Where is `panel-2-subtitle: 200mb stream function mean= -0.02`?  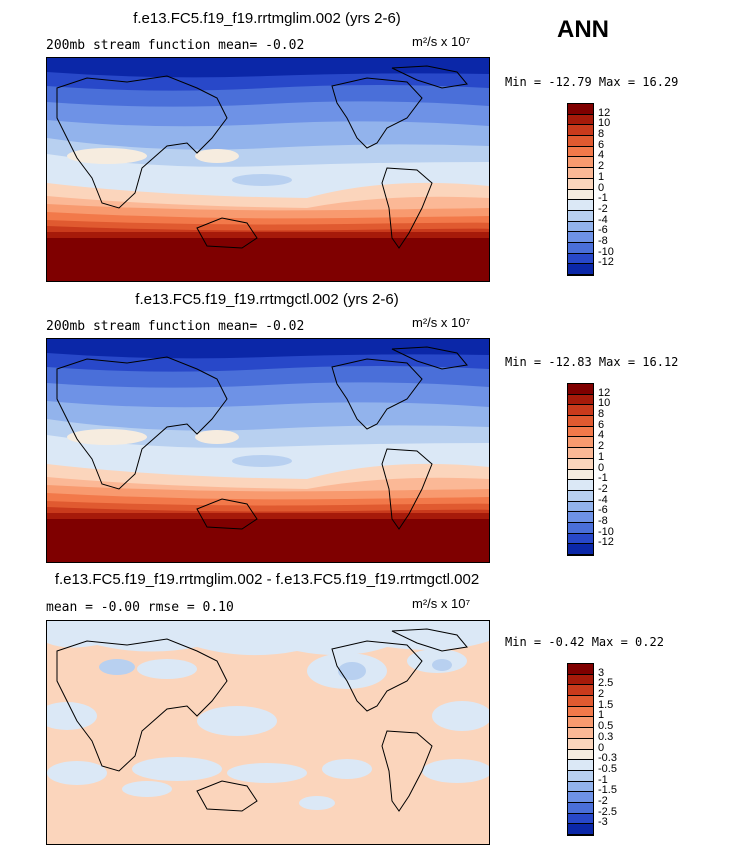 panel-2-subtitle: 200mb stream function mean= -0.02 is located at coordinates (175, 326).